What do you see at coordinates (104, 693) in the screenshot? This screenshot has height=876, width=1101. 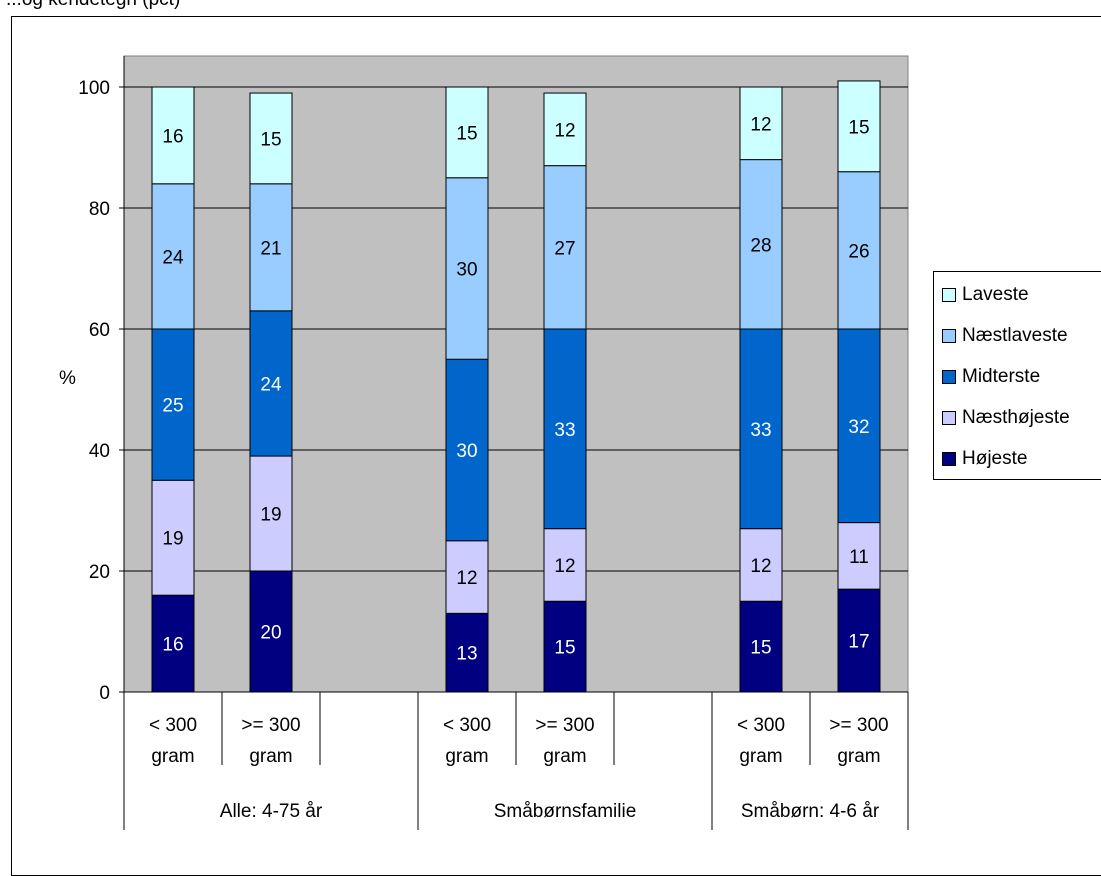 I see `y-tick-label: 0` at bounding box center [104, 693].